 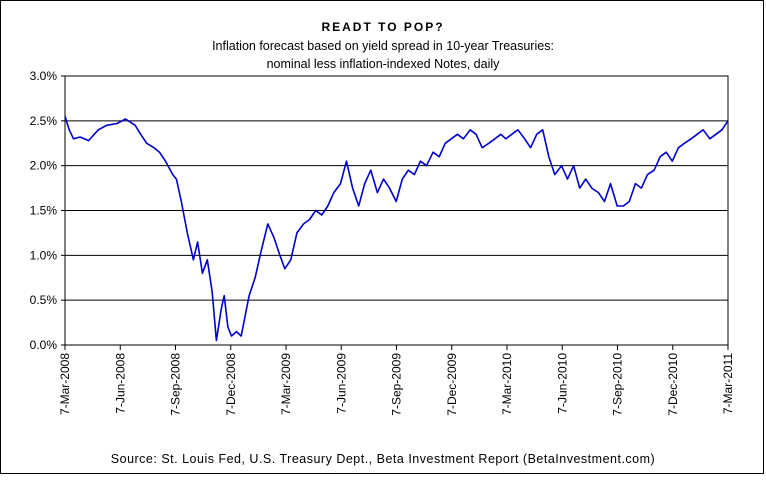 I want to click on x-tick-label: 7-Mar-2009, so click(x=286, y=384).